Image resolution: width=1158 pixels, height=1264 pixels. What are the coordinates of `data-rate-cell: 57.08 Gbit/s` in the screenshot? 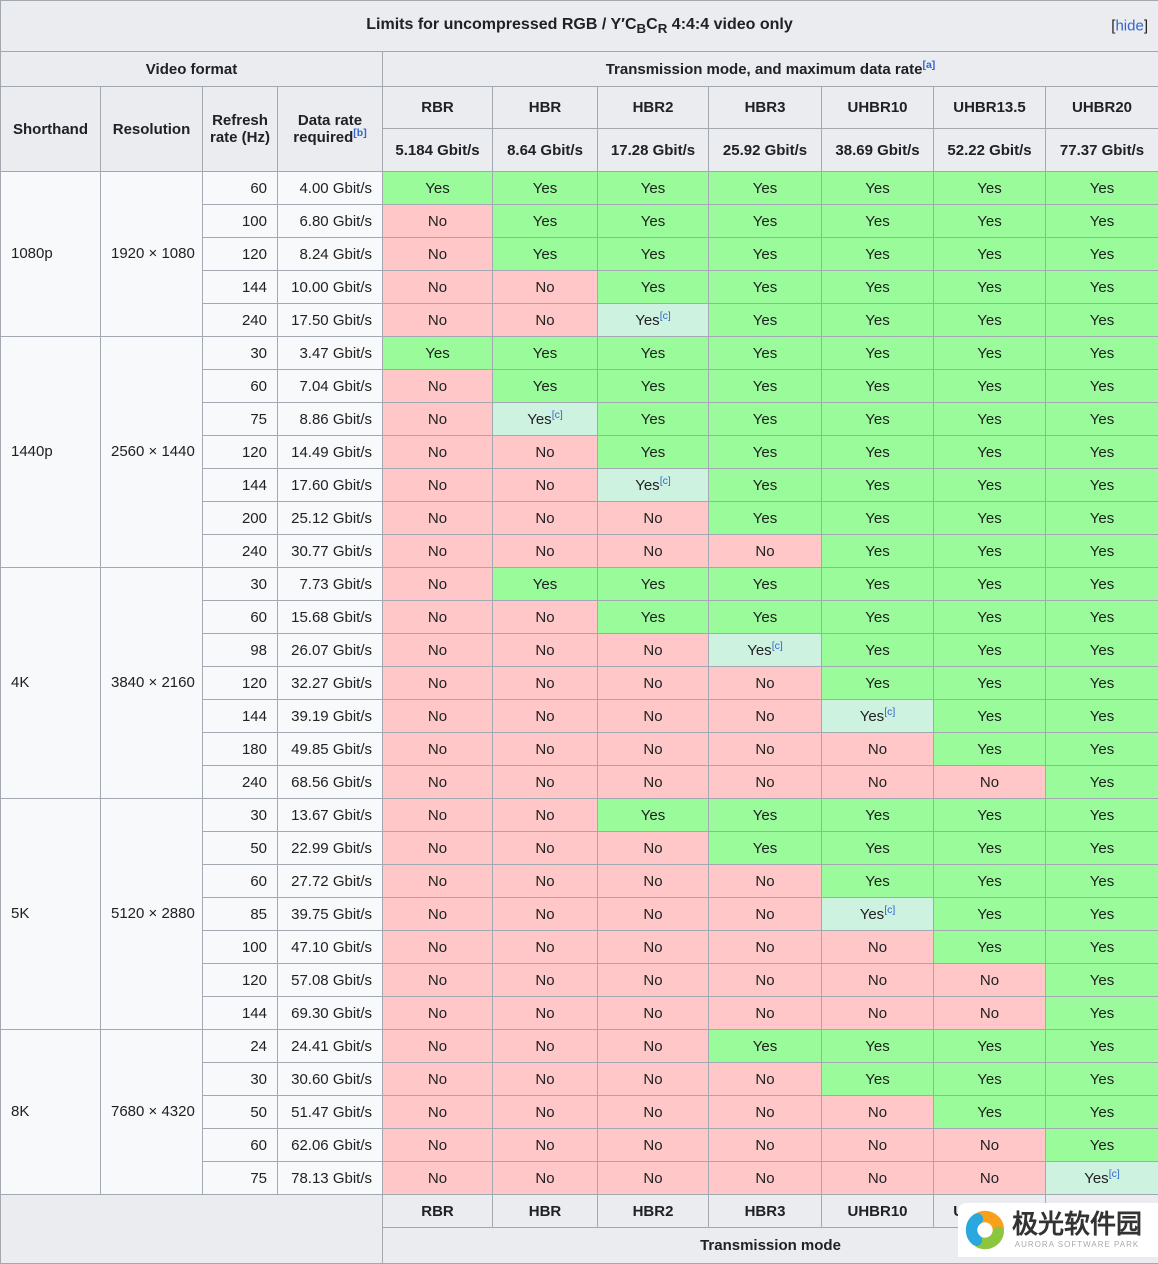 It's located at (330, 980).